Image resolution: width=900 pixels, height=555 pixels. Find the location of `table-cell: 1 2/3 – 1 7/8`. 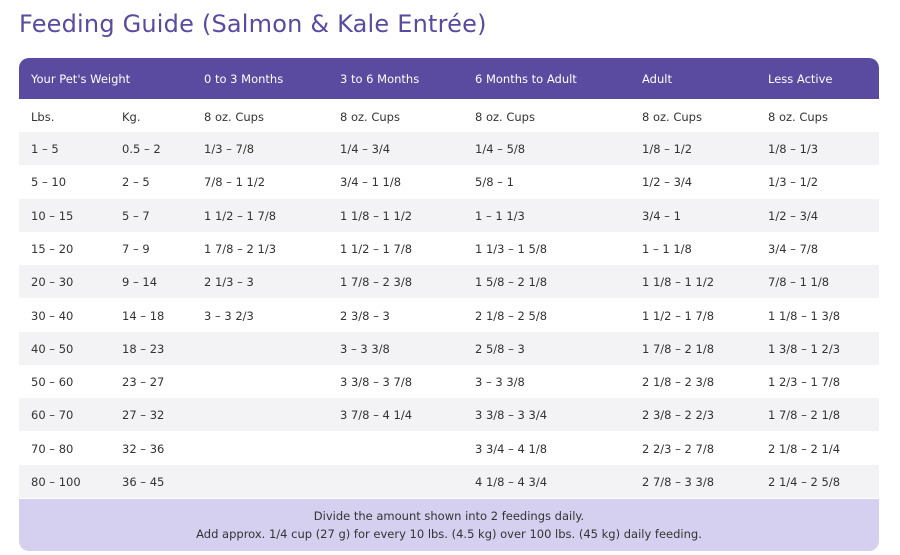

table-cell: 1 2/3 – 1 7/8 is located at coordinates (804, 382).